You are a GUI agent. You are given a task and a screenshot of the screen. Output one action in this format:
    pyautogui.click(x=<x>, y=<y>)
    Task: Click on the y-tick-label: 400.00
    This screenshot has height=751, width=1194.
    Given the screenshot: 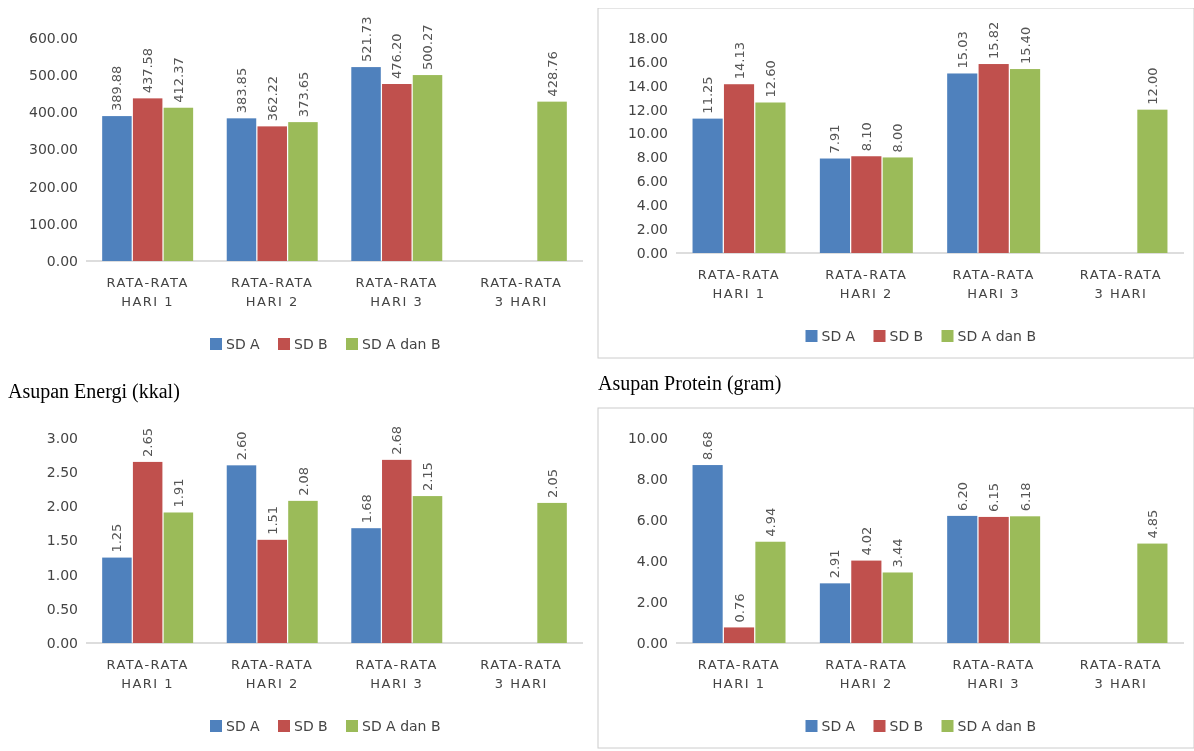 What is the action you would take?
    pyautogui.click(x=53, y=112)
    